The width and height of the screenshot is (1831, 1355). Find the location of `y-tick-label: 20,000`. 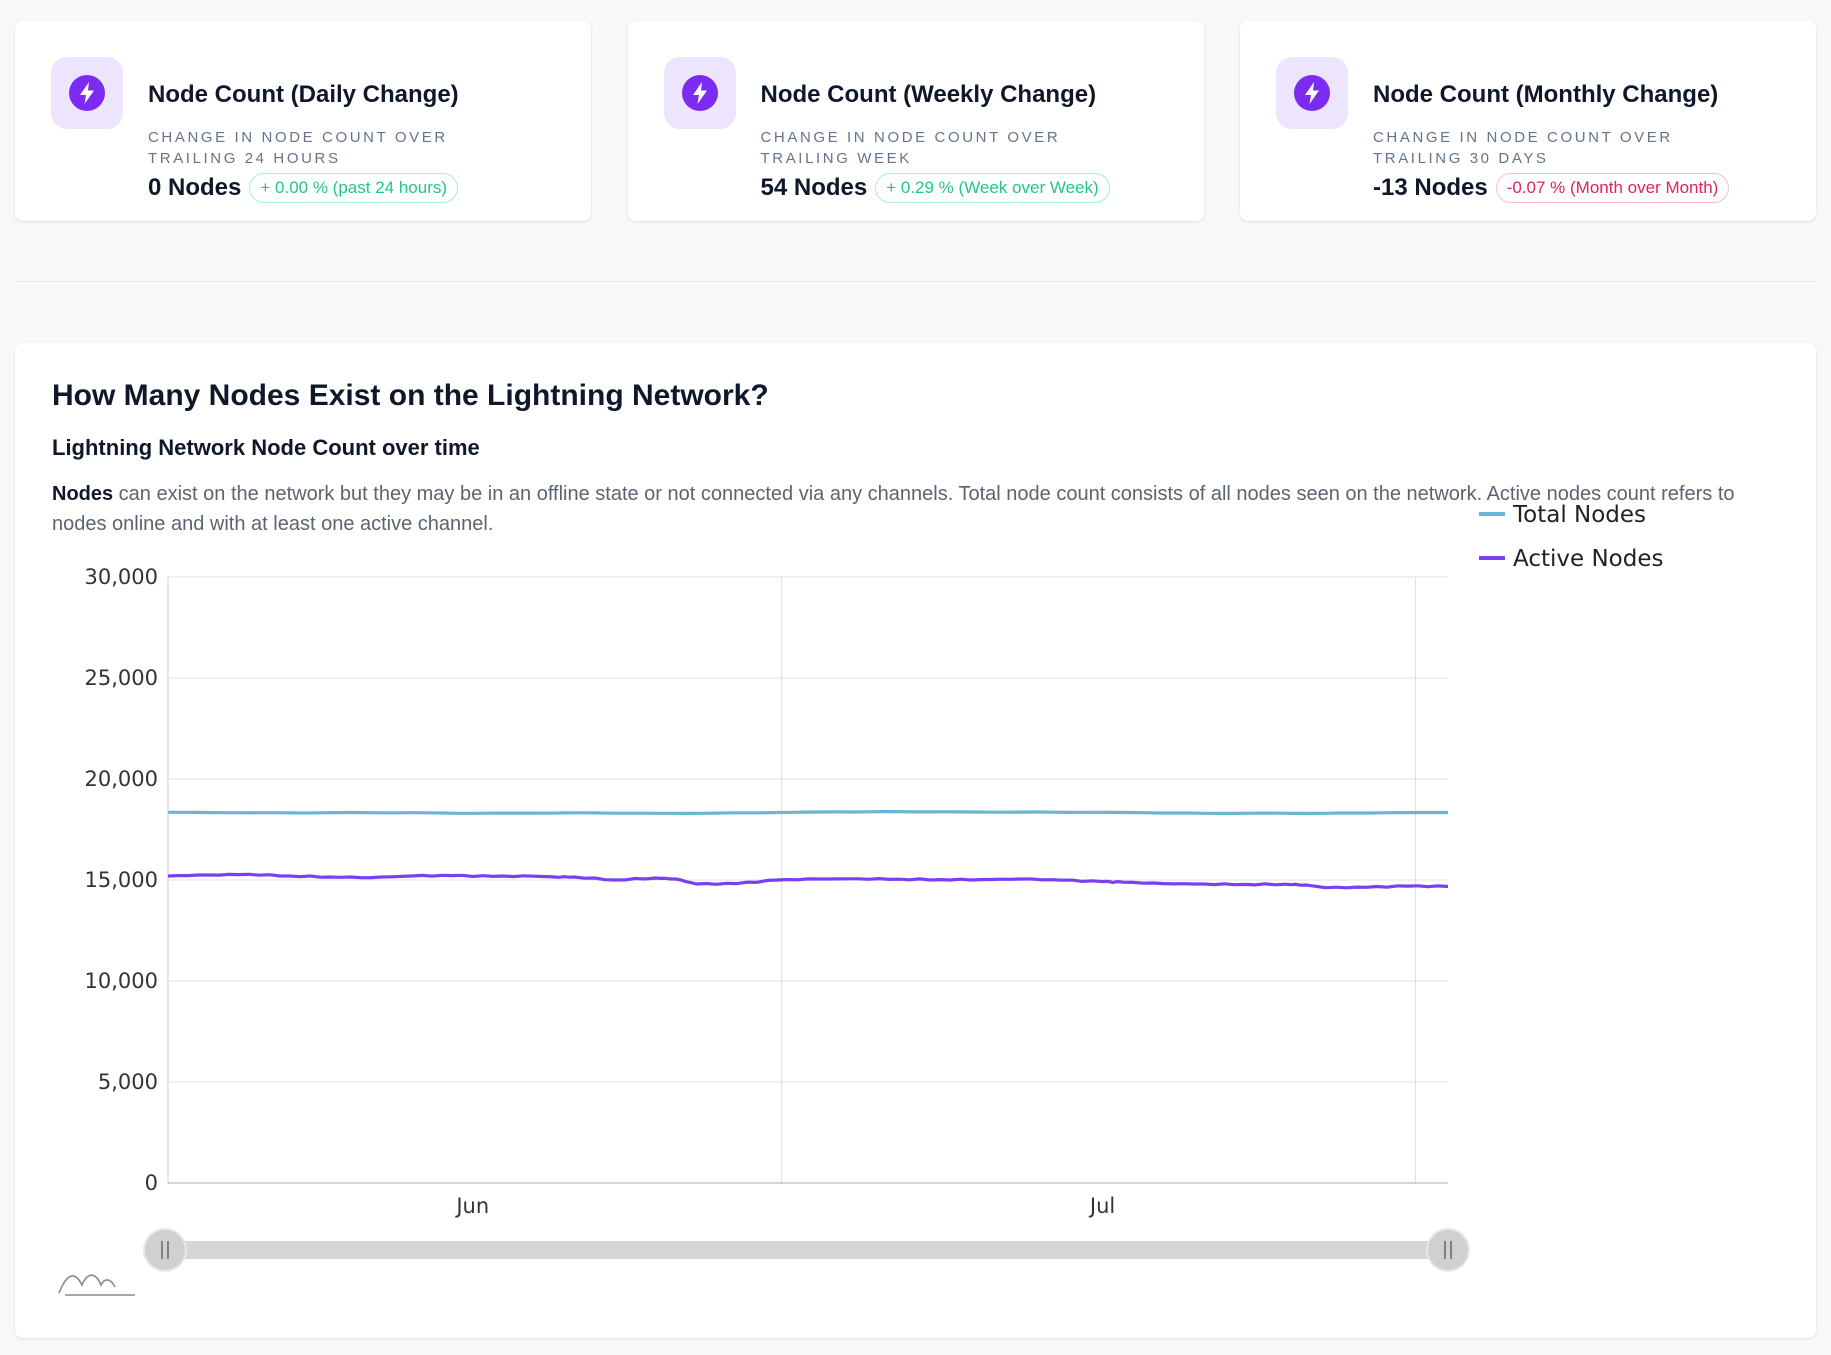

y-tick-label: 20,000 is located at coordinates (121, 779).